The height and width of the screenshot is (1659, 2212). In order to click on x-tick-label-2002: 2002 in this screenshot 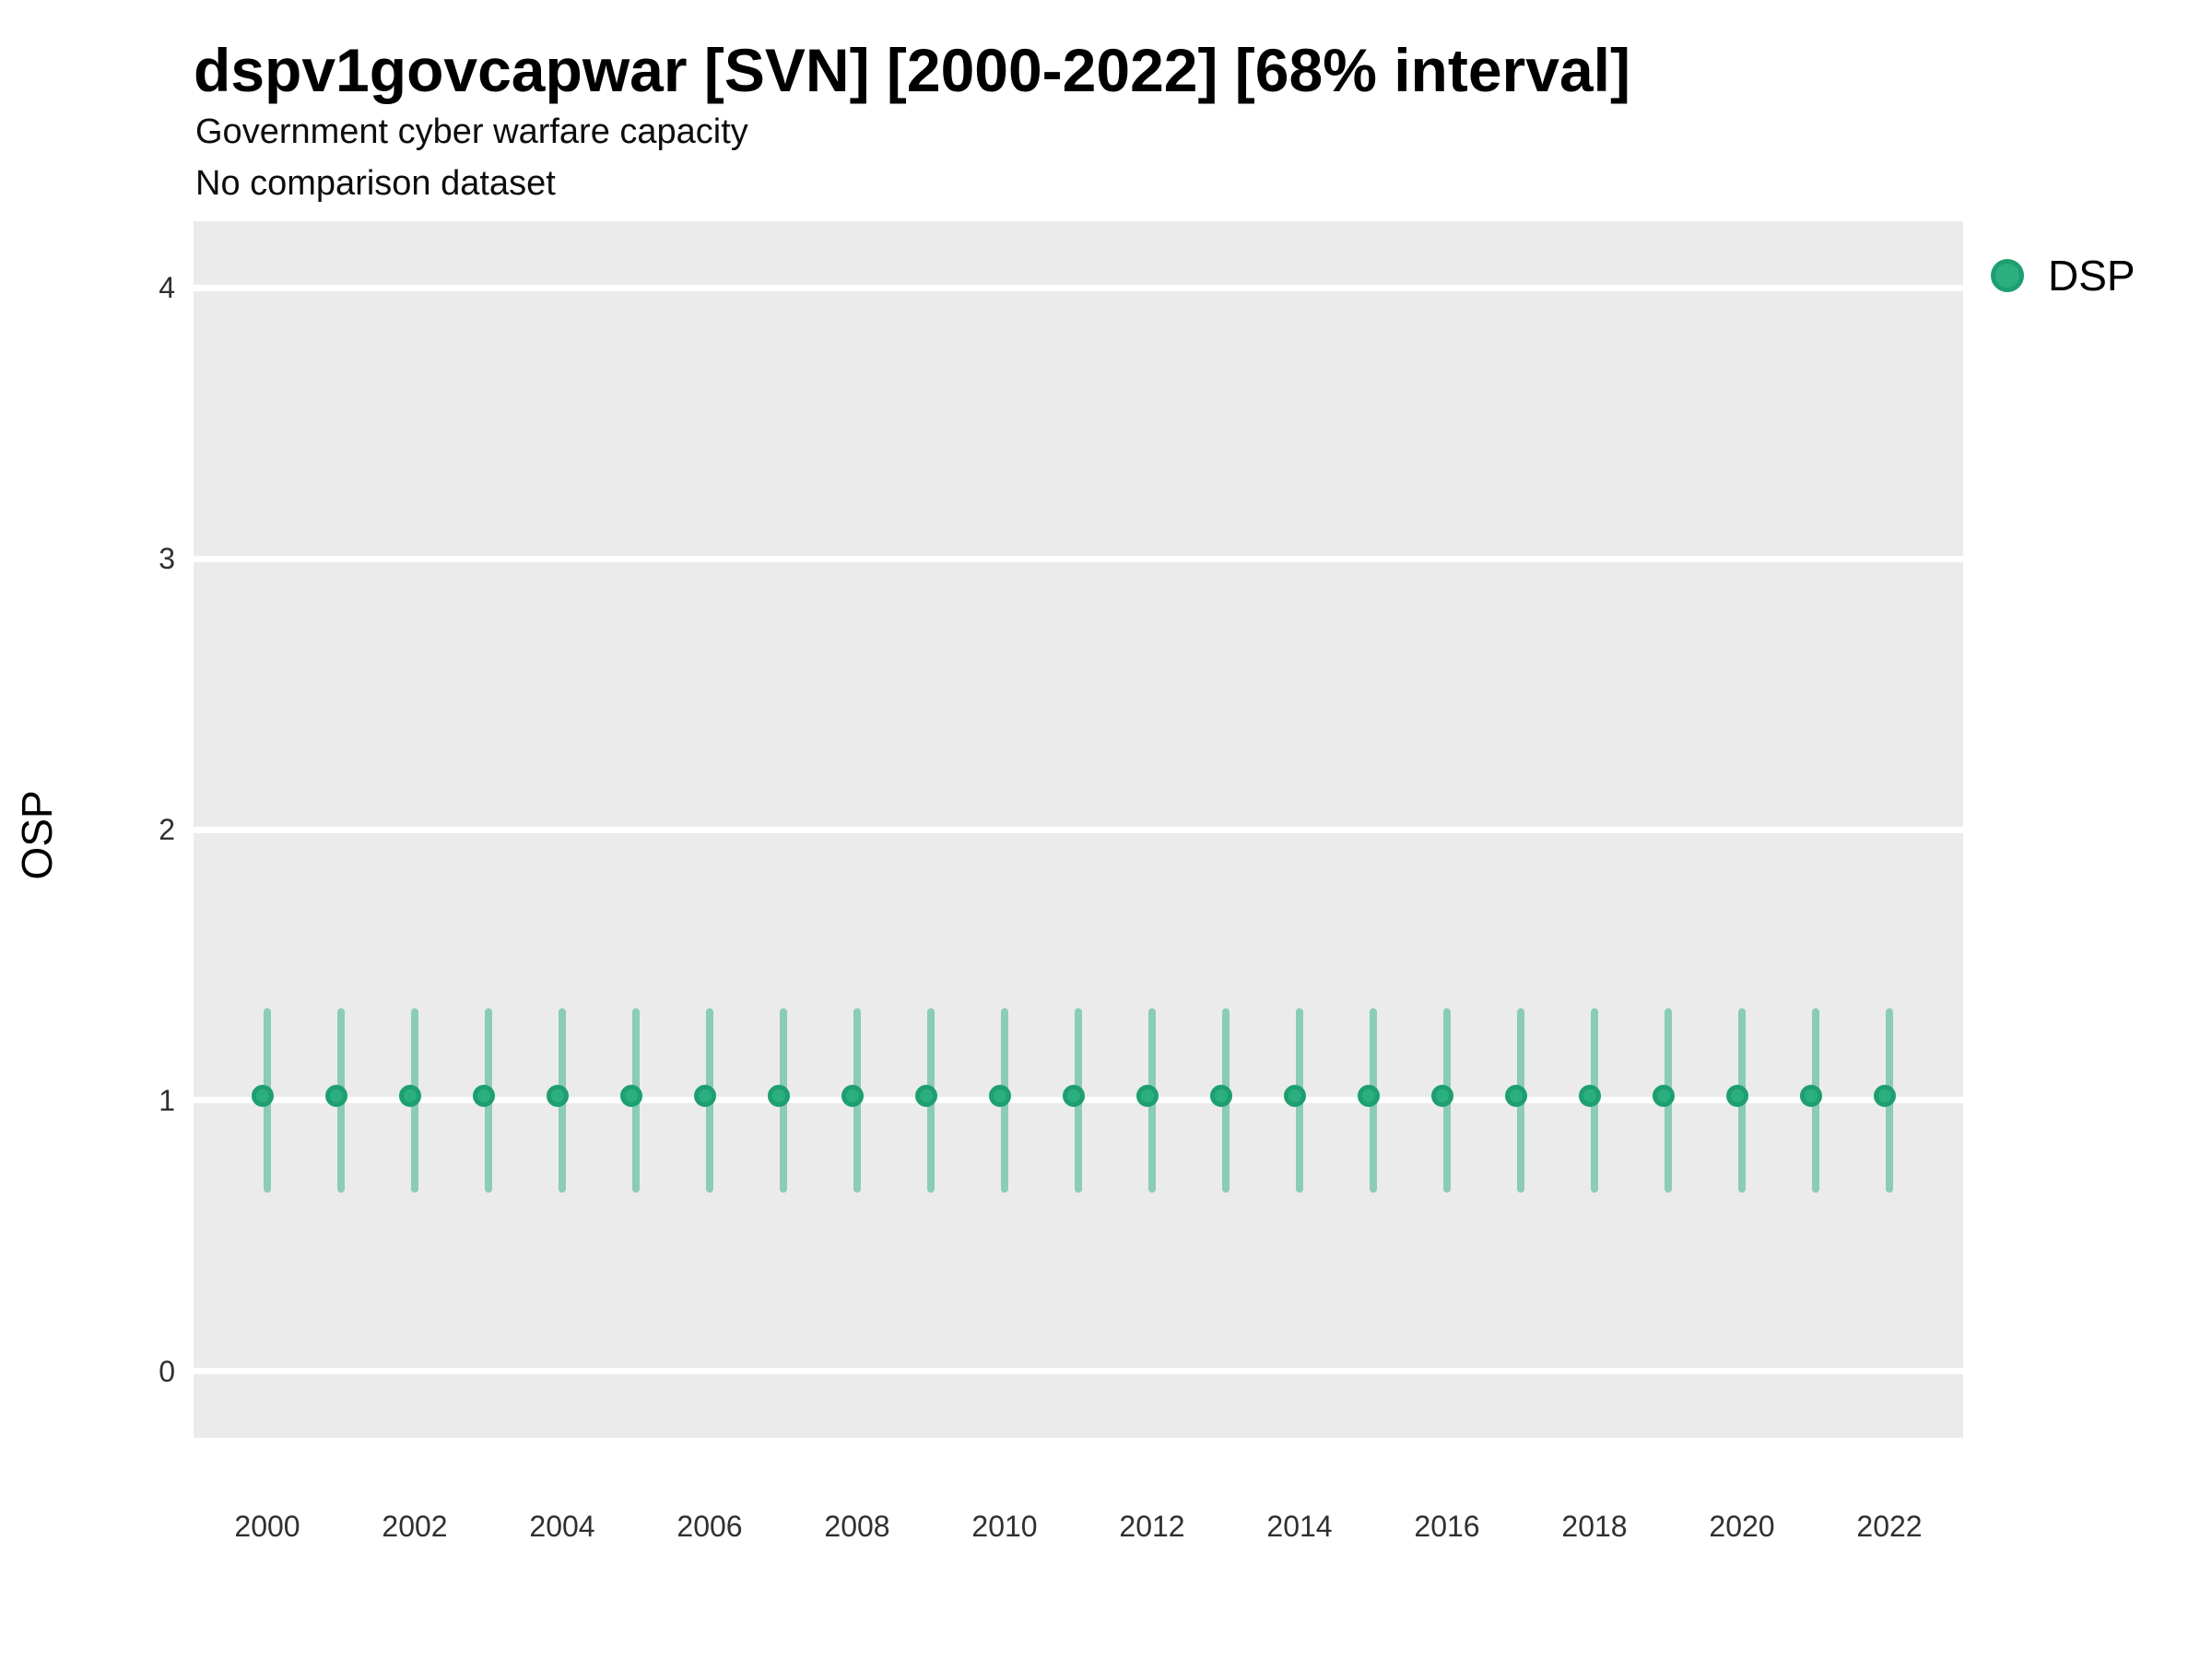, I will do `click(415, 1526)`.